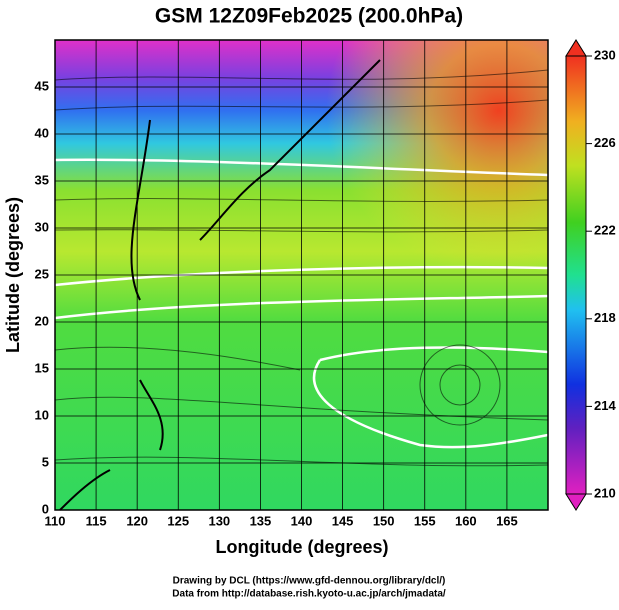 The image size is (619, 610). I want to click on x-tick-label: 155, so click(425, 520).